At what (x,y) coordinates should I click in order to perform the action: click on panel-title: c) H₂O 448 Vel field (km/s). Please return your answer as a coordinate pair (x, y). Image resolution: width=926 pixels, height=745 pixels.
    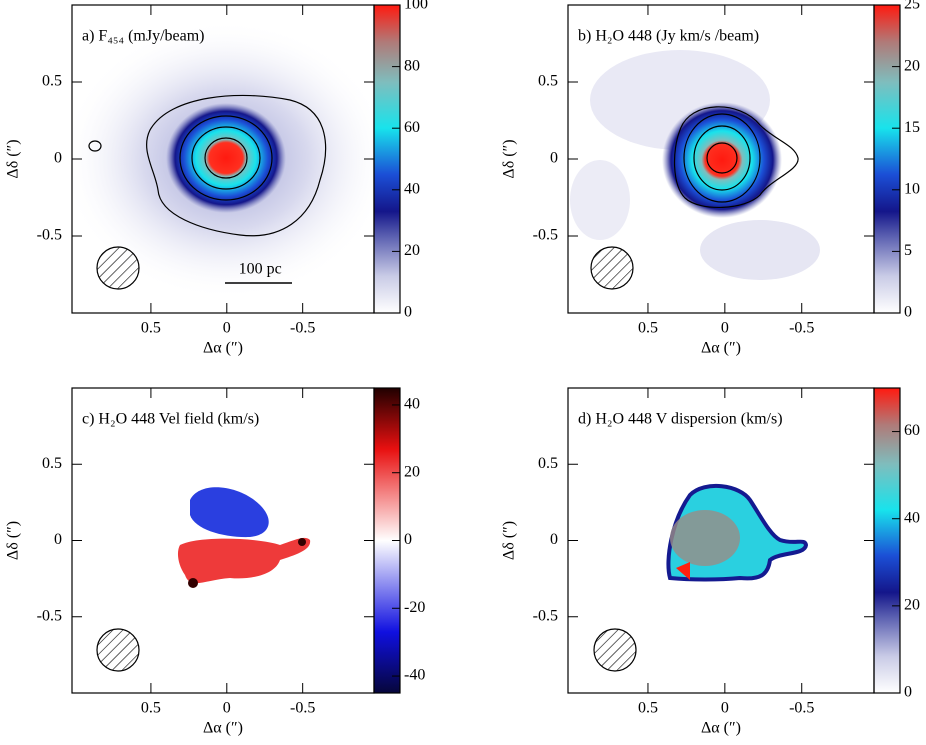
    Looking at the image, I should click on (170, 419).